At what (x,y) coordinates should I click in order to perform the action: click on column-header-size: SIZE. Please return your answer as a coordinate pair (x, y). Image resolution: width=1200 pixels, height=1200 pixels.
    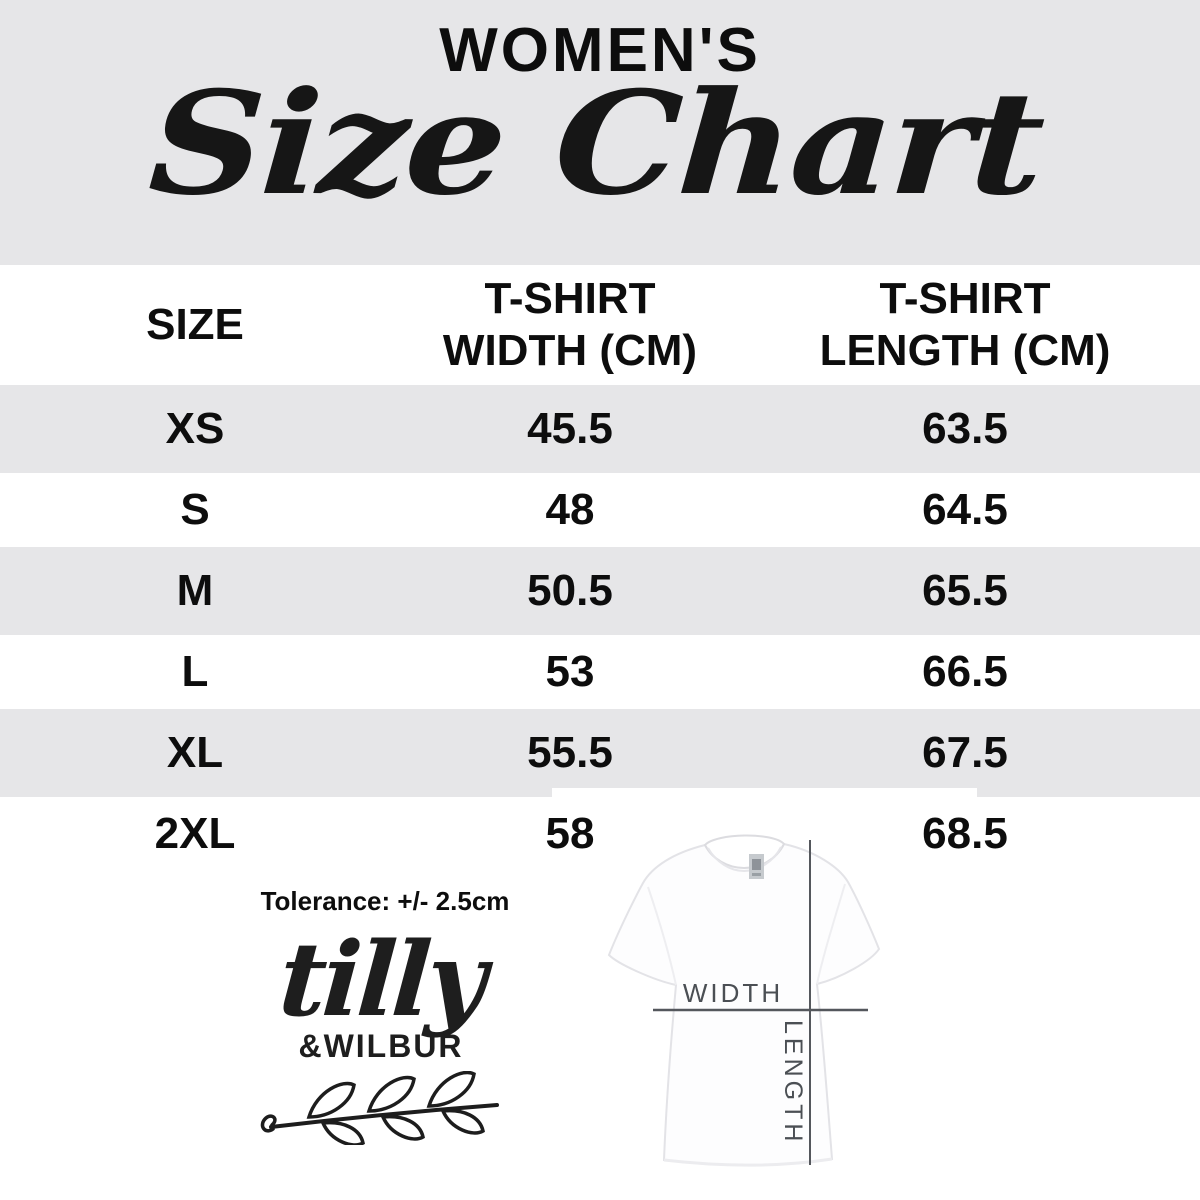
    Looking at the image, I should click on (195, 325).